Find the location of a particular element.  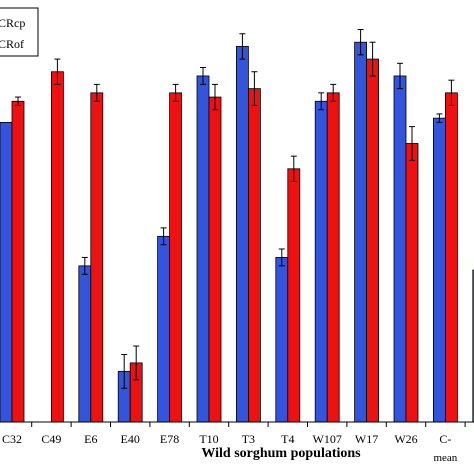

bar-crof-w26 is located at coordinates (412, 283).